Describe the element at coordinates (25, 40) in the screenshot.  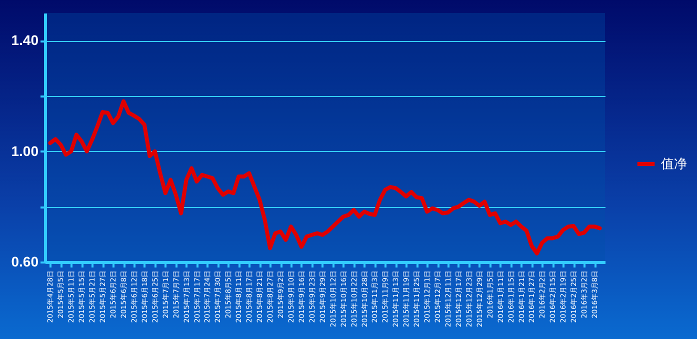
I see `y-tick-label: 1.40` at that location.